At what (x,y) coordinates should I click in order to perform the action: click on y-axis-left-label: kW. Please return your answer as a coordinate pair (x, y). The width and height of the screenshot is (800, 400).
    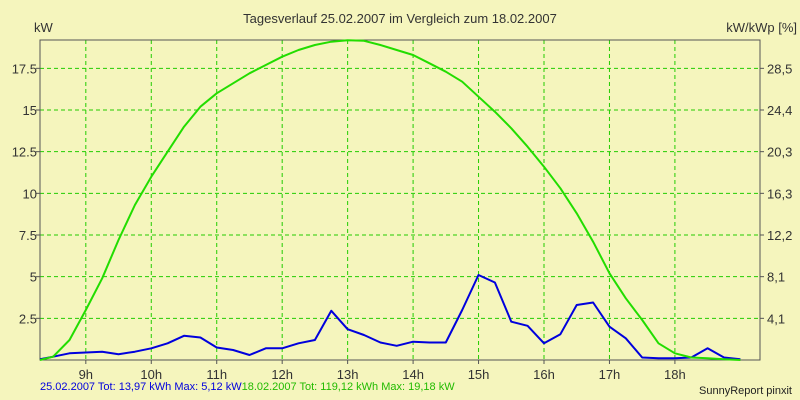
    Looking at the image, I should click on (44, 27).